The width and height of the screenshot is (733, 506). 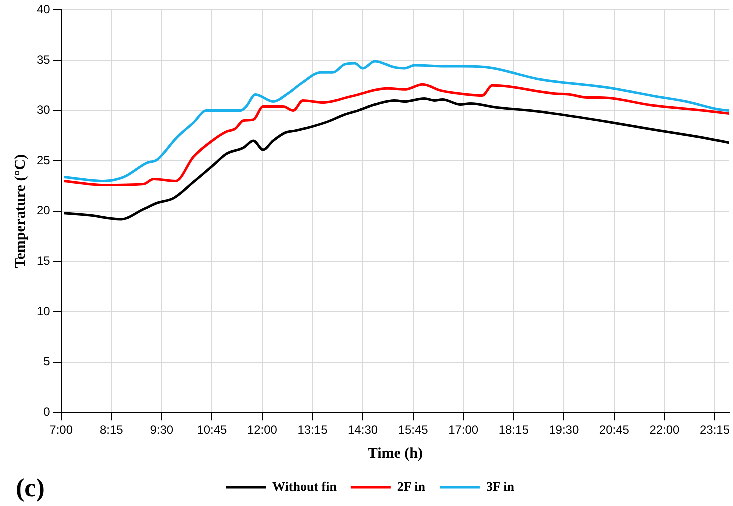 What do you see at coordinates (43, 311) in the screenshot?
I see `y-tick-label: 10` at bounding box center [43, 311].